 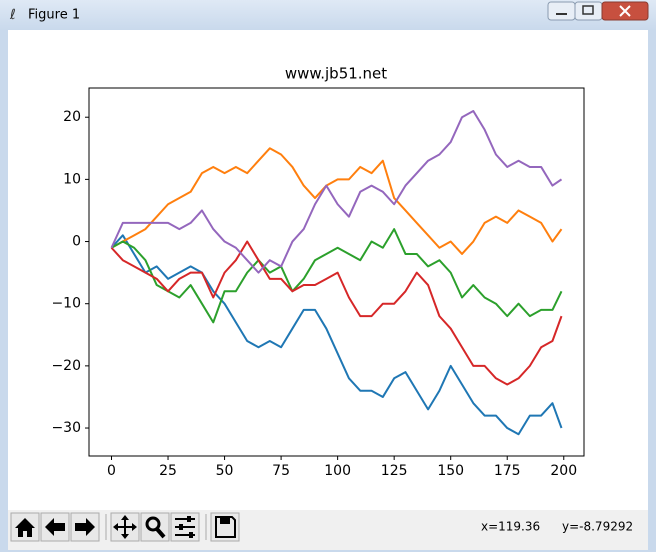 What do you see at coordinates (12, 15) in the screenshot?
I see `window-icon: ℓ` at bounding box center [12, 15].